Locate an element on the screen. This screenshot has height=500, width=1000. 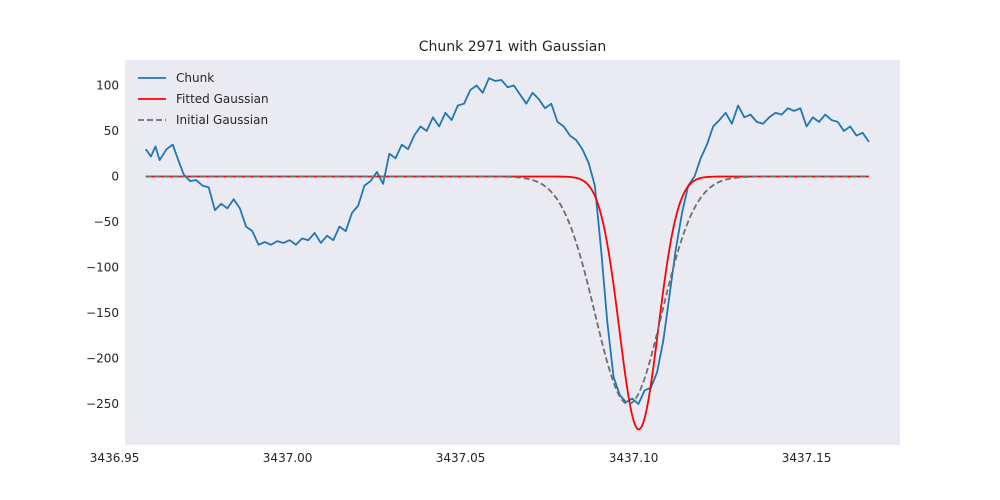
y-tick-label: 100 is located at coordinates (107, 85).